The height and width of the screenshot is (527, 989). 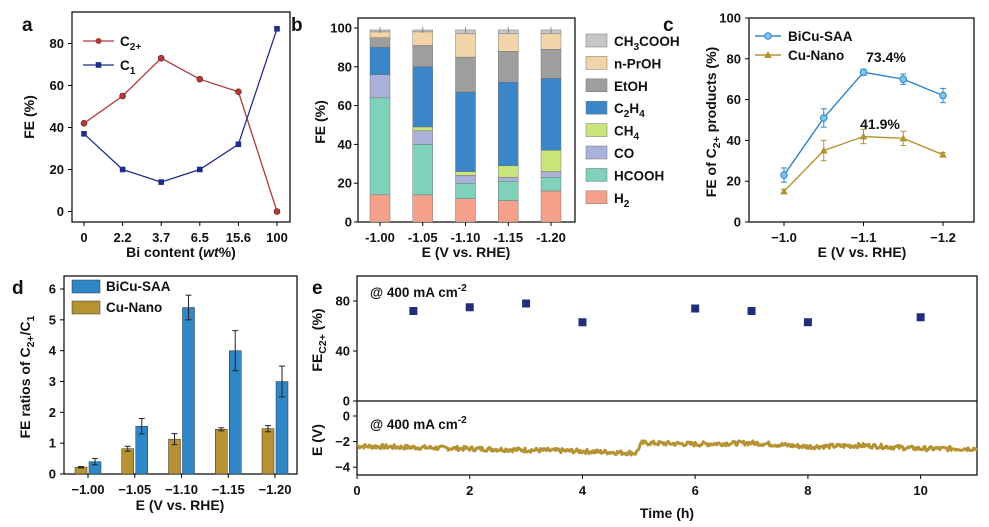 What do you see at coordinates (667, 448) in the screenshot?
I see `panel-e-potential-trace` at bounding box center [667, 448].